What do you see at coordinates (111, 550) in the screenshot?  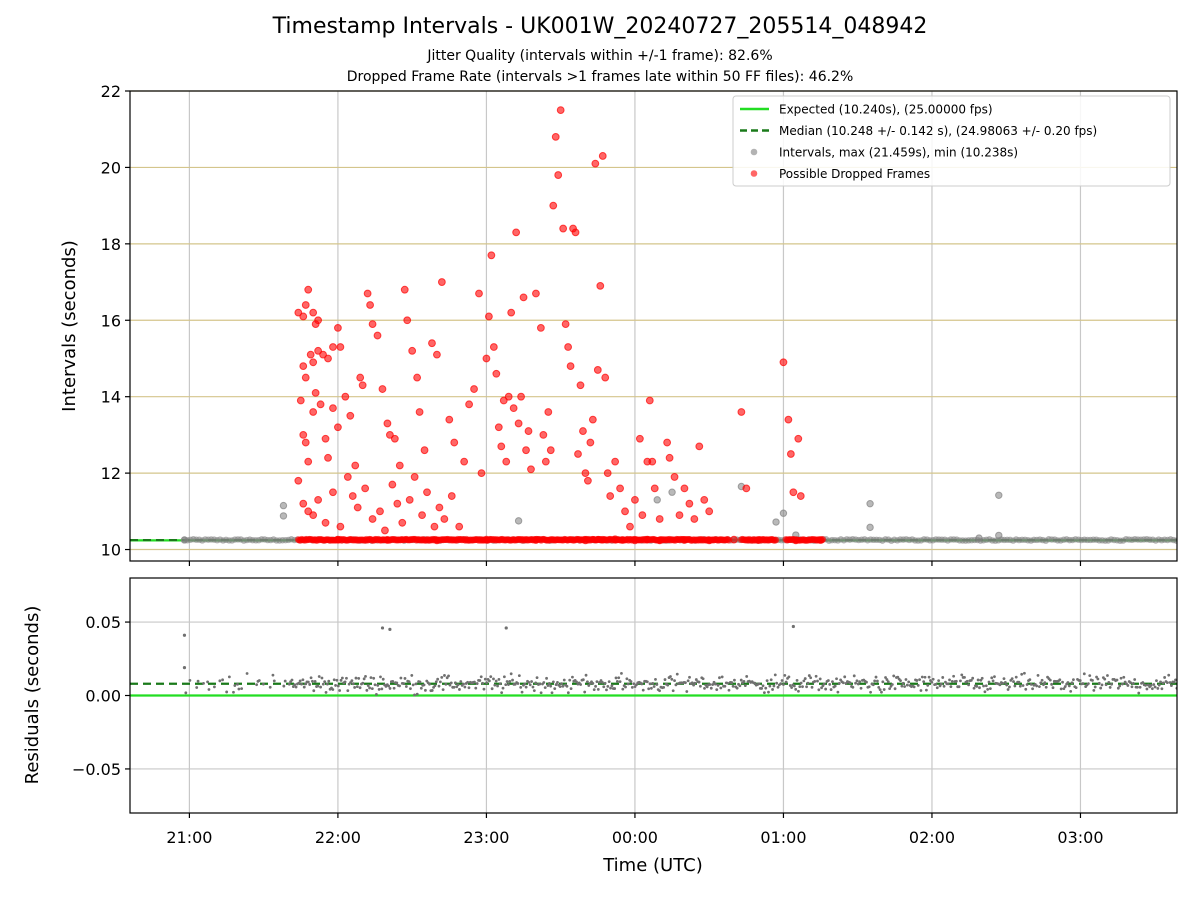 I see `top-y-tick-label-0: 10` at bounding box center [111, 550].